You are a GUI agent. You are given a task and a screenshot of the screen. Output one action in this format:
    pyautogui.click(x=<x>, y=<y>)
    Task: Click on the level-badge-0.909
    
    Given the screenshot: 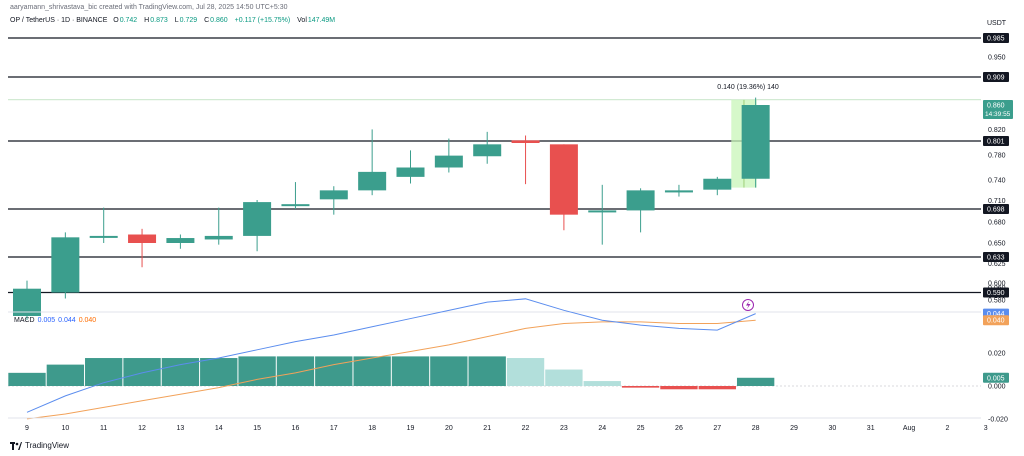 What is the action you would take?
    pyautogui.click(x=996, y=77)
    